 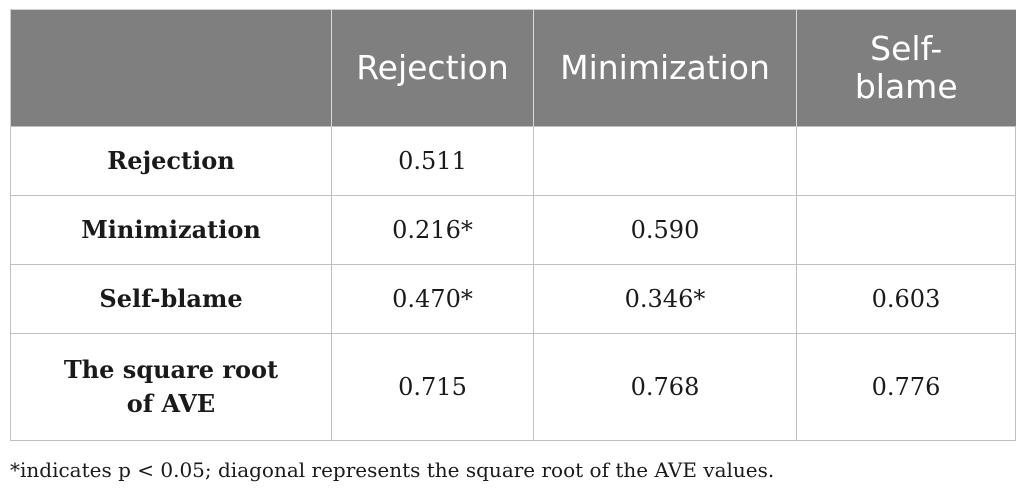 I want to click on row-label: The square root of AVE, so click(x=171, y=387).